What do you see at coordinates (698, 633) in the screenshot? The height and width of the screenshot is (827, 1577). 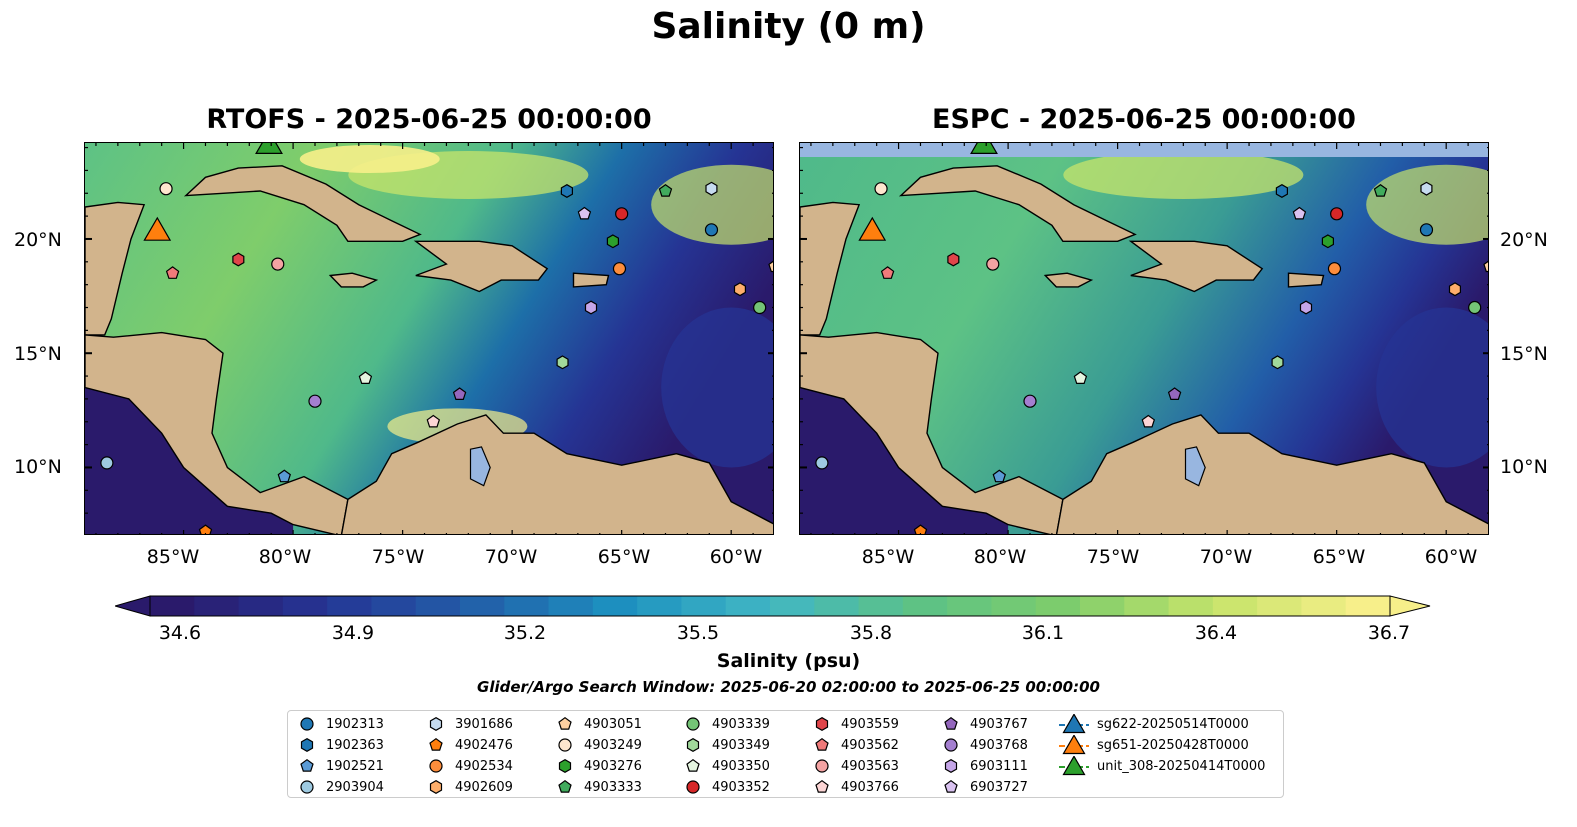 I see `colorbar-tick: 35.5` at bounding box center [698, 633].